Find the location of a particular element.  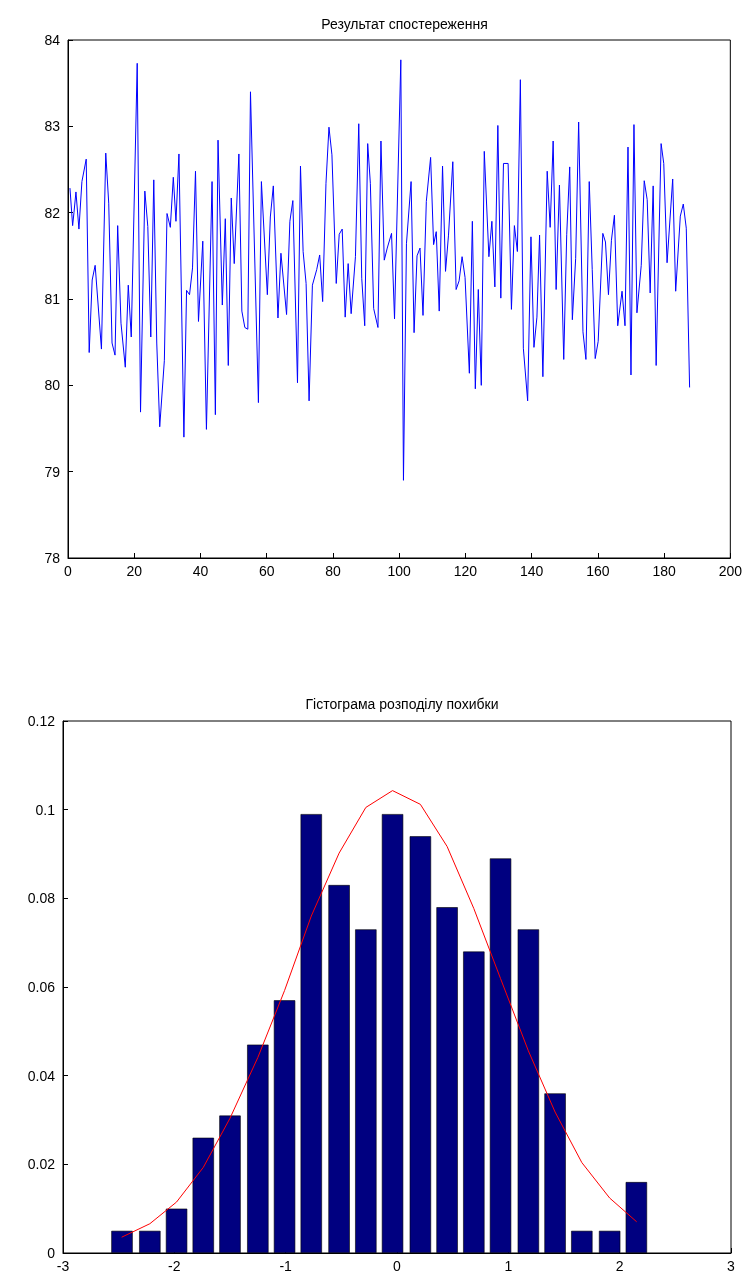

y-tick-label: 0.08 is located at coordinates (41, 898).